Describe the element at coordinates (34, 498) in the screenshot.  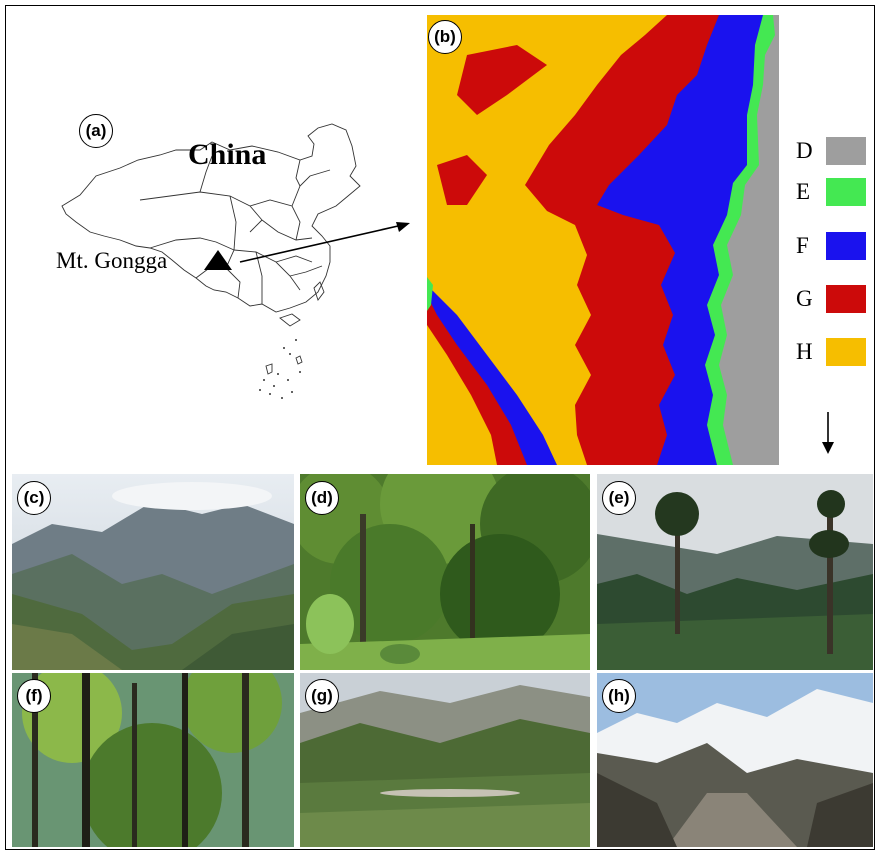
I see `panel-label-c: (c)` at that location.